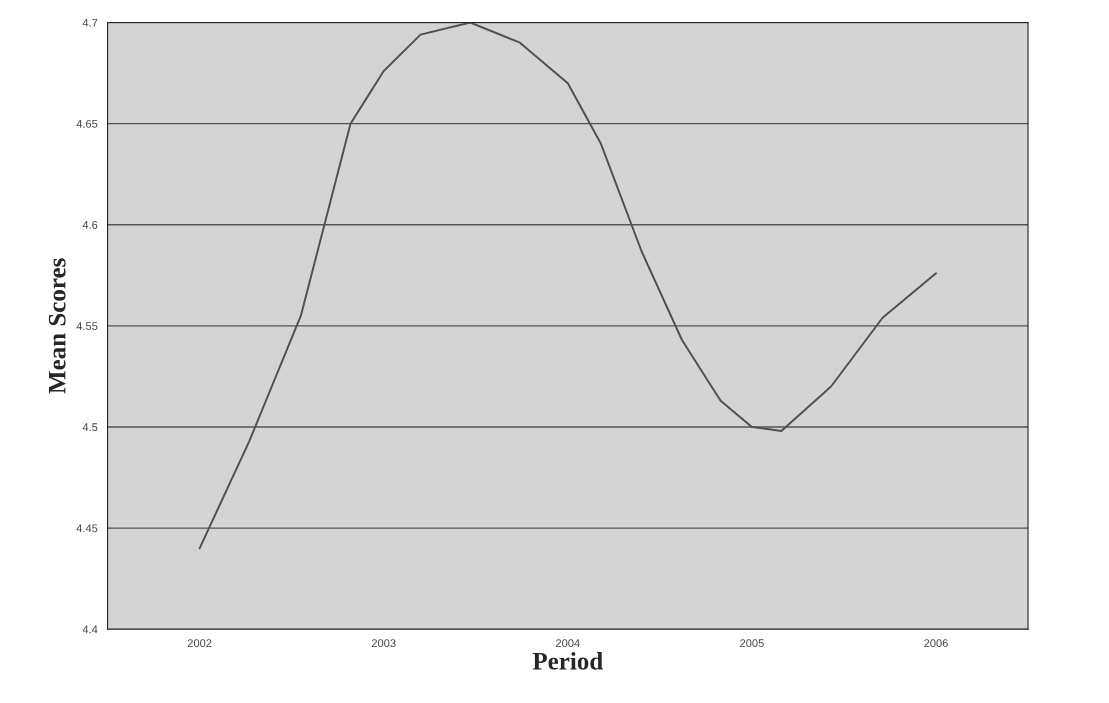 This screenshot has height=703, width=1109. Describe the element at coordinates (57, 326) in the screenshot. I see `y-axis-title: Mean Scores` at that location.